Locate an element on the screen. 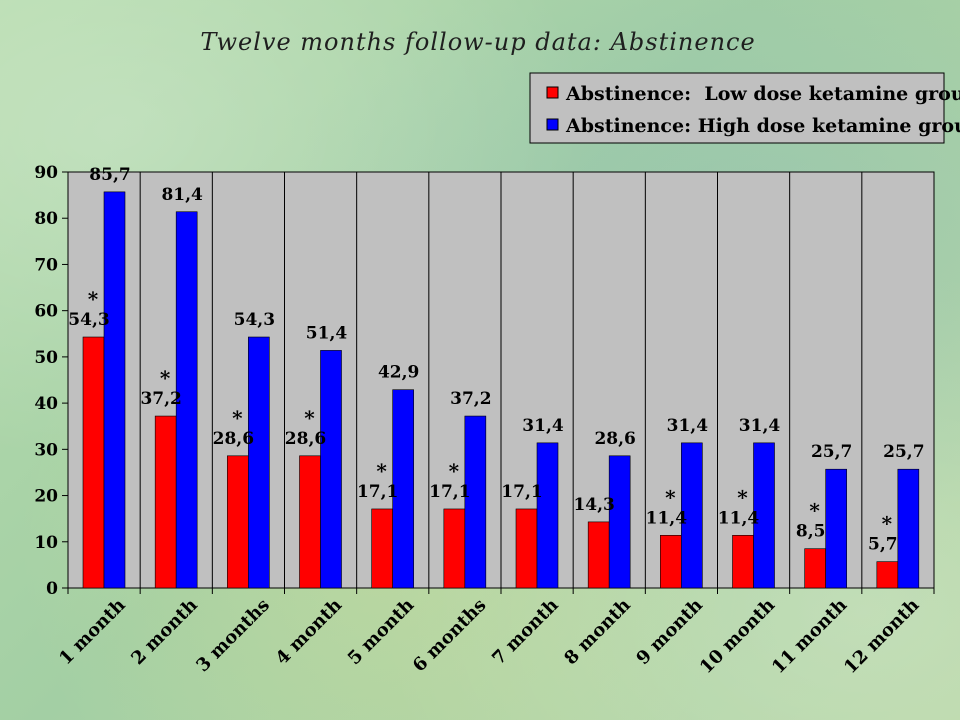 This screenshot has height=720, width=960. data-label-low-dose: 37,2 is located at coordinates (160, 399).